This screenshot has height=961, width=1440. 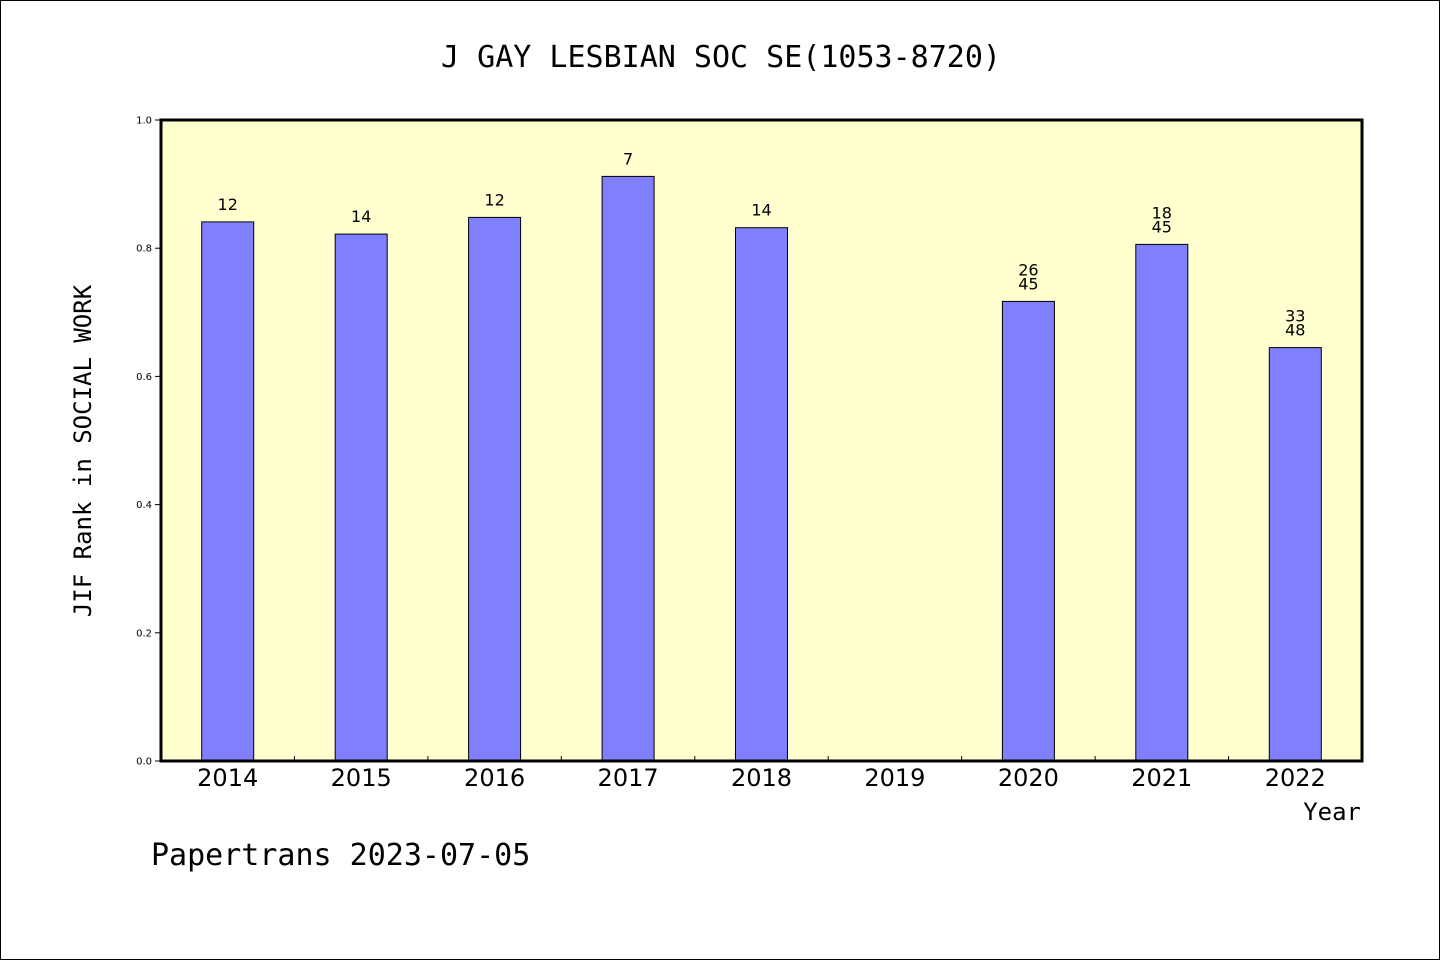 What do you see at coordinates (628, 158) in the screenshot?
I see `bar-label-2017: 7` at bounding box center [628, 158].